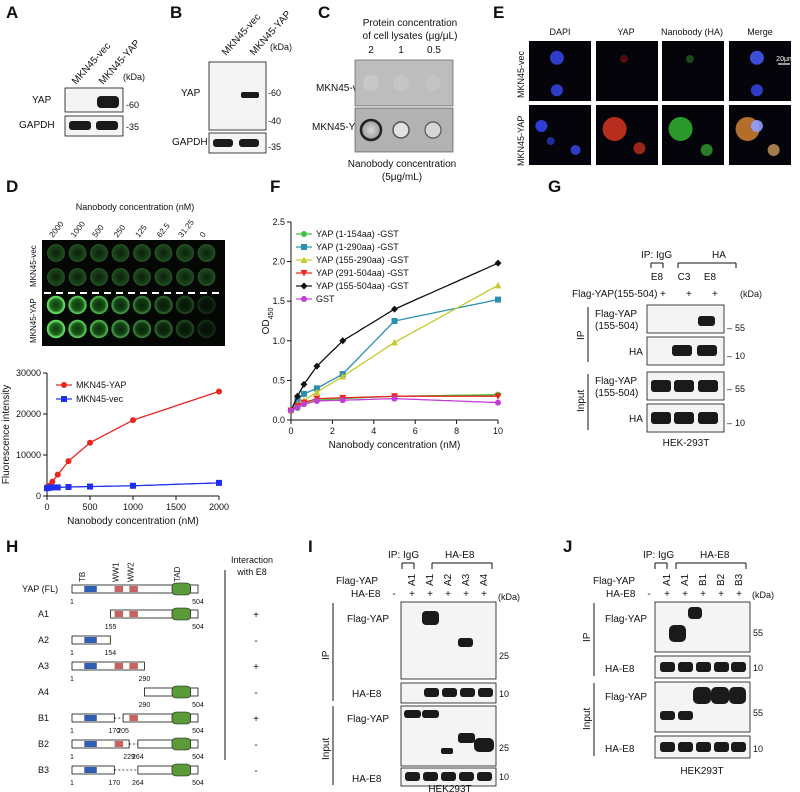 The image size is (800, 792). What do you see at coordinates (367, 694) in the screenshot?
I see `row-label: HA-E8` at bounding box center [367, 694].